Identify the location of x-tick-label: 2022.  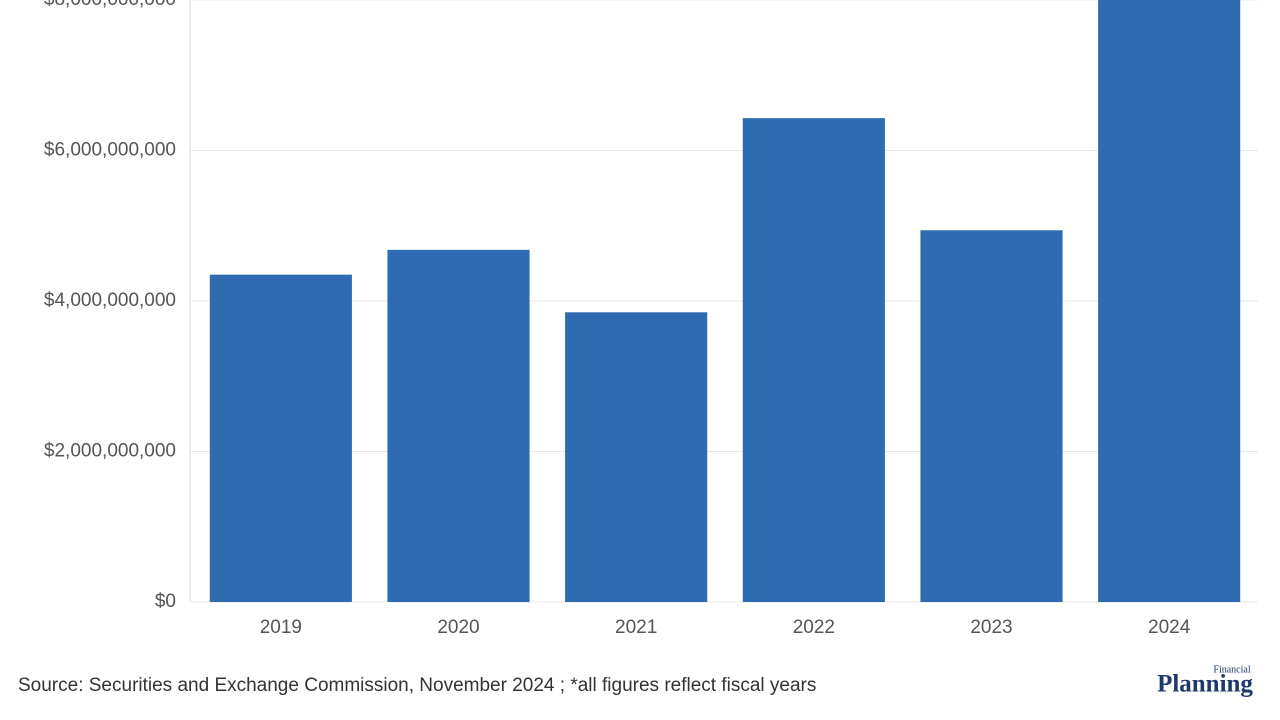
(814, 627).